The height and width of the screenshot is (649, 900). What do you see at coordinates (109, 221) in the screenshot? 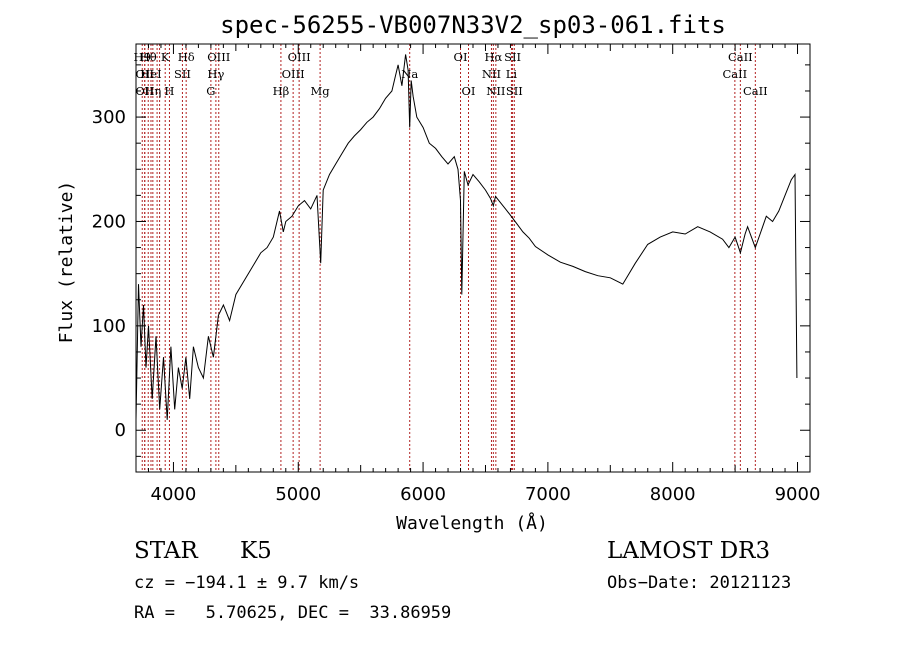
I see `y-tick-label: 200` at bounding box center [109, 221].